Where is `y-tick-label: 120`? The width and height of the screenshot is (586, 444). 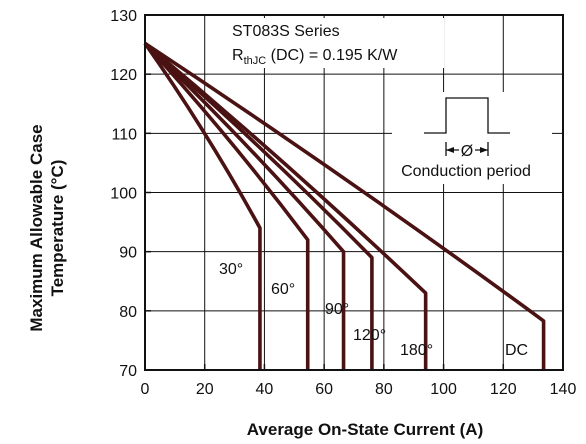
y-tick-label: 120 is located at coordinates (123, 75).